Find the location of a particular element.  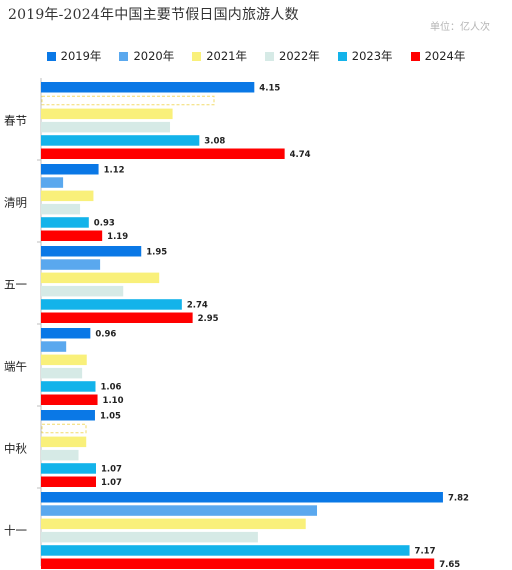

bar-national-2022 is located at coordinates (149, 537).